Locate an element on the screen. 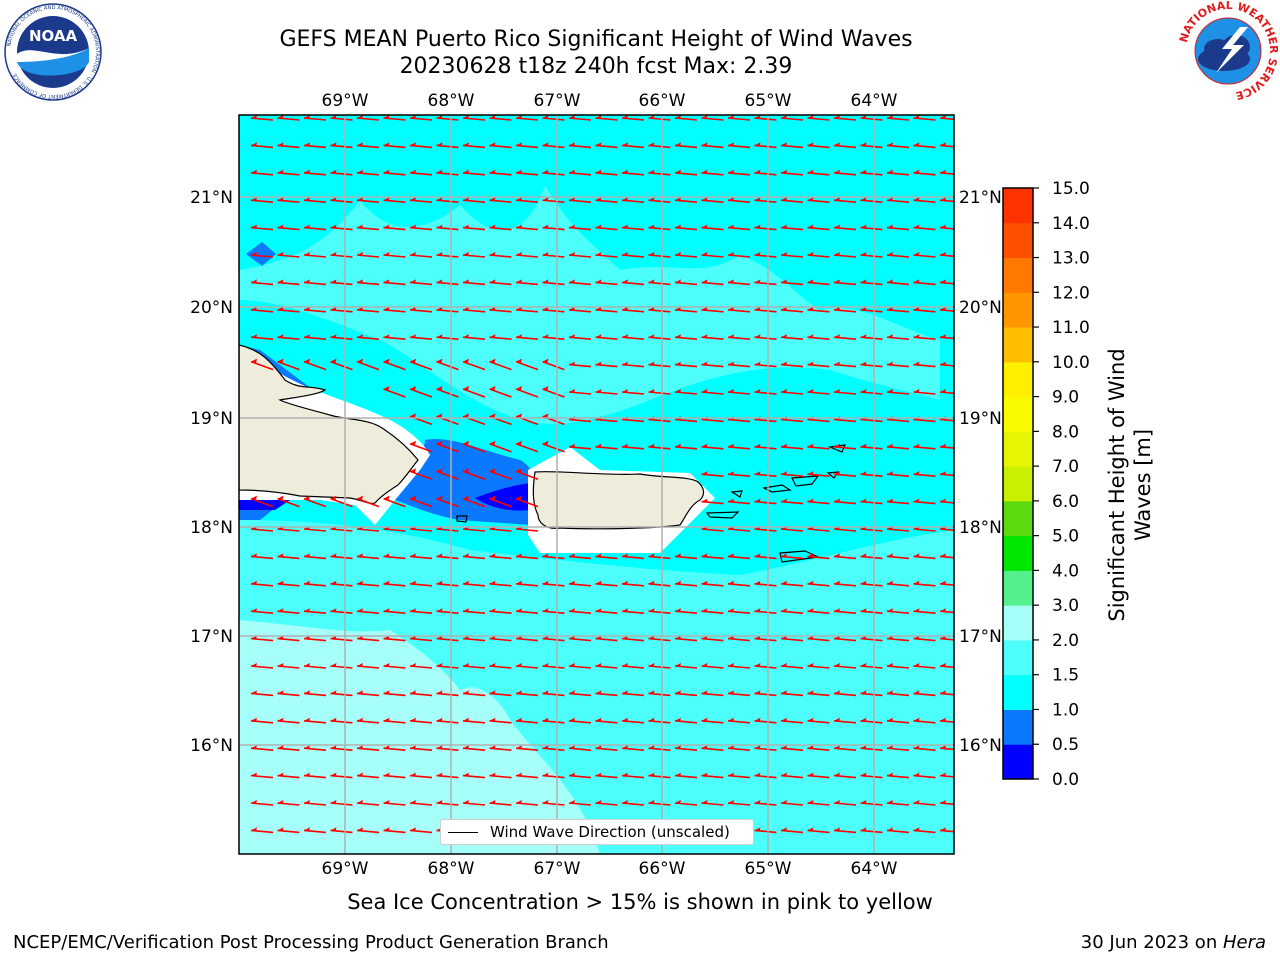 This screenshot has height=960, width=1280. lon-label-bottom: 69°W is located at coordinates (345, 869).